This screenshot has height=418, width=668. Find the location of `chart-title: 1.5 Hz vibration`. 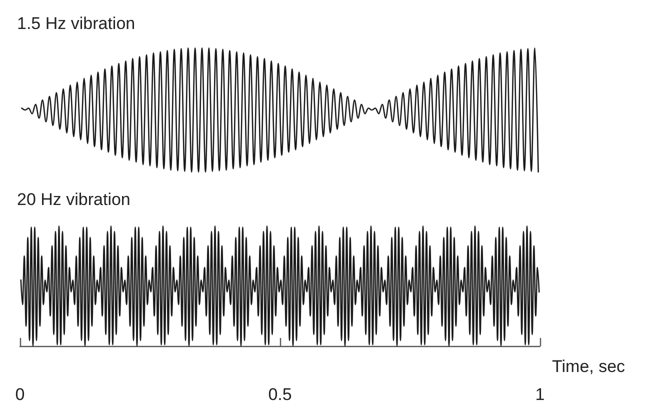

chart-title: 1.5 Hz vibration is located at coordinates (76, 23).